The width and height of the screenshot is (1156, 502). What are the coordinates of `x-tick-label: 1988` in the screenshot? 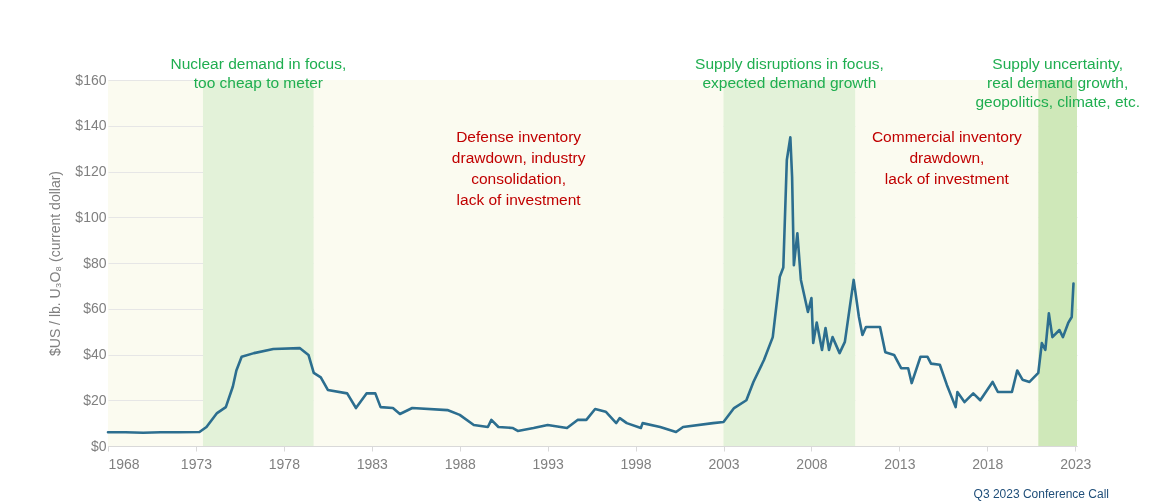 It's located at (460, 463).